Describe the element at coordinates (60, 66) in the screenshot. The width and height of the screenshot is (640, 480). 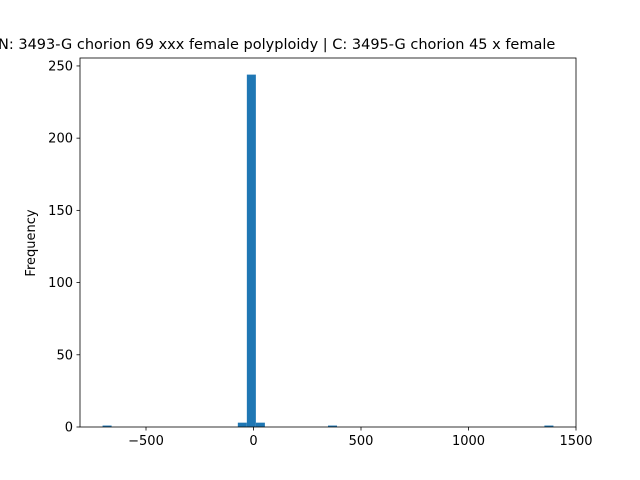
I see `y-tick-label: 250` at that location.